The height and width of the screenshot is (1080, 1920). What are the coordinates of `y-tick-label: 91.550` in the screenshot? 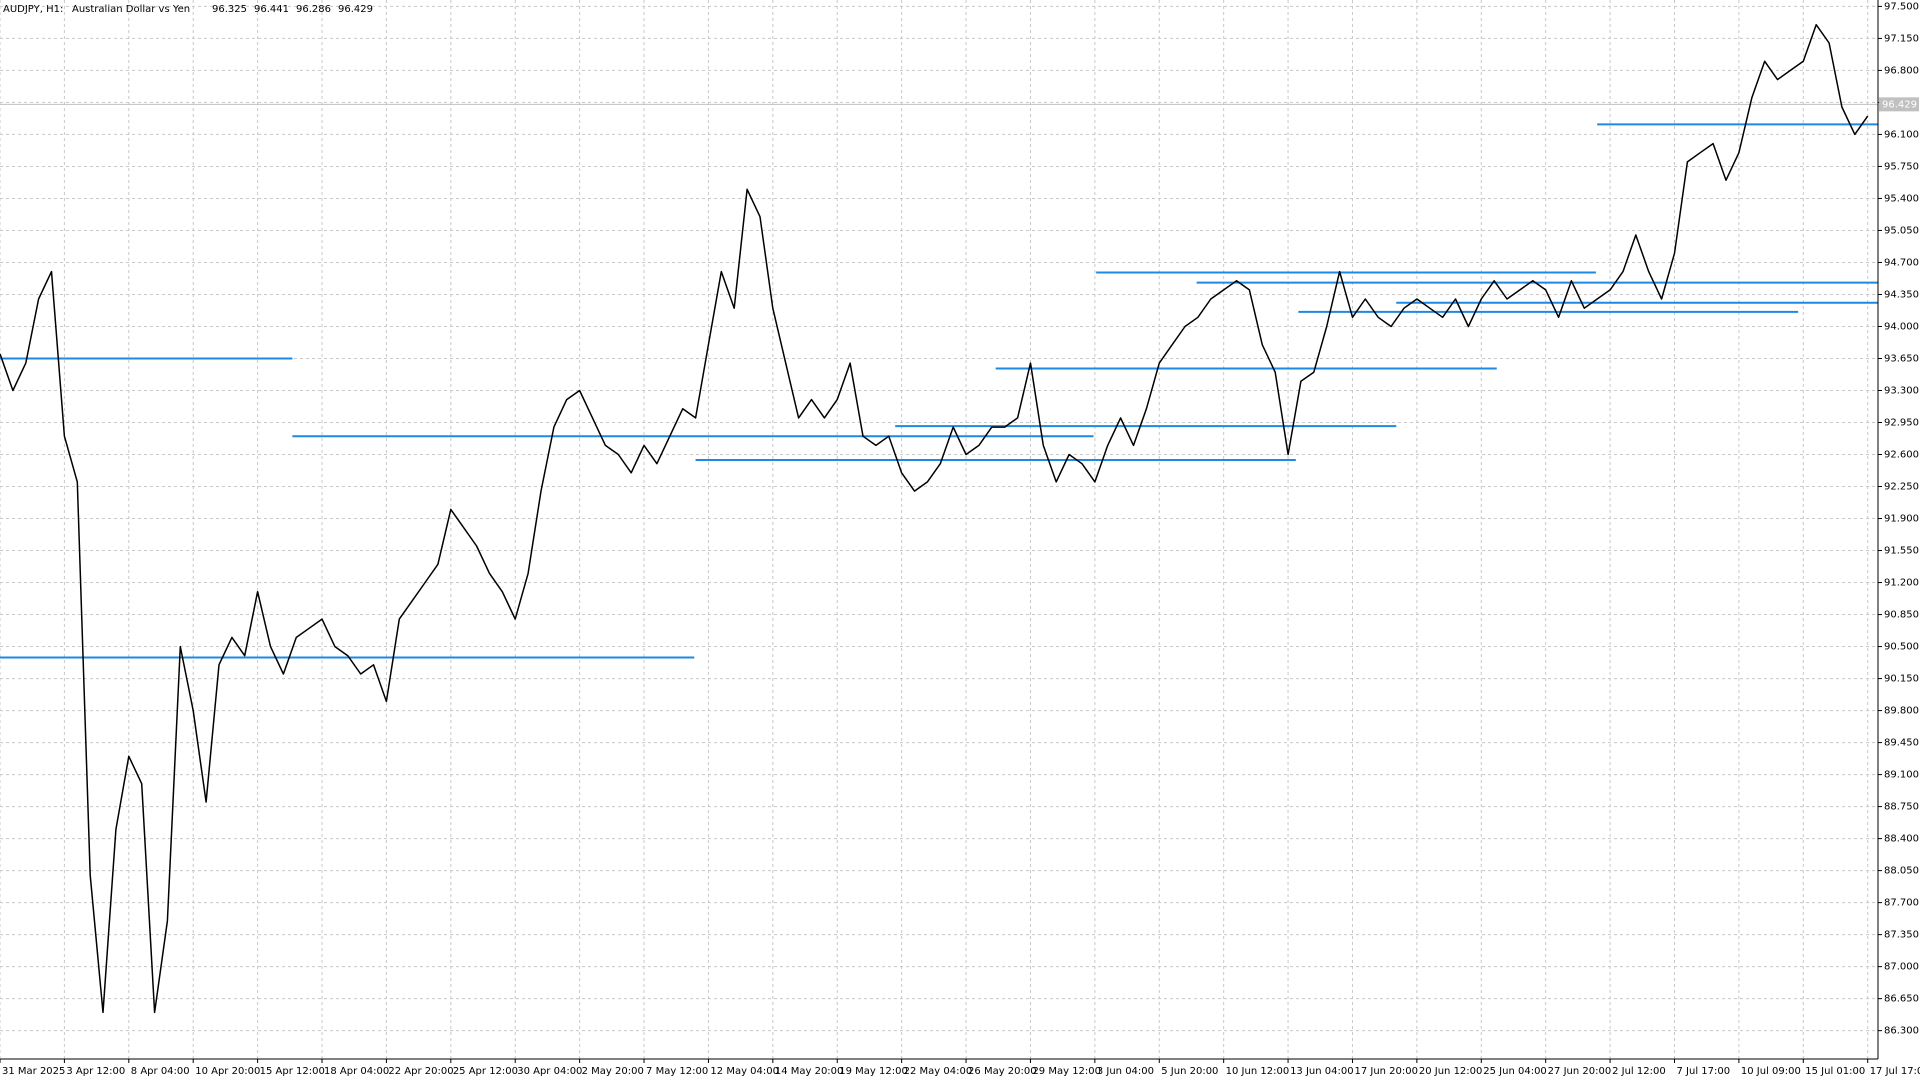 It's located at (1901, 551).